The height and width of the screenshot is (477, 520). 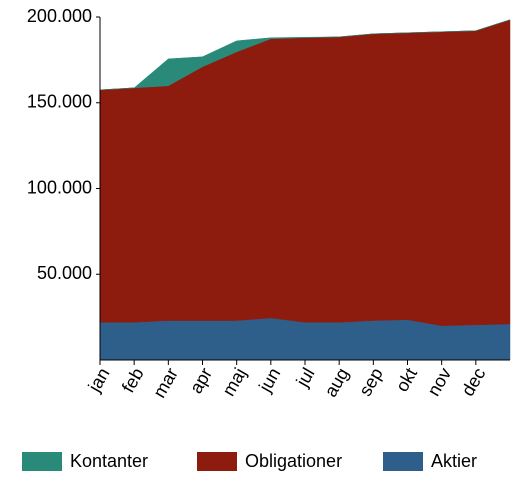 I want to click on y-tick-label: 50.000, so click(x=64, y=273).